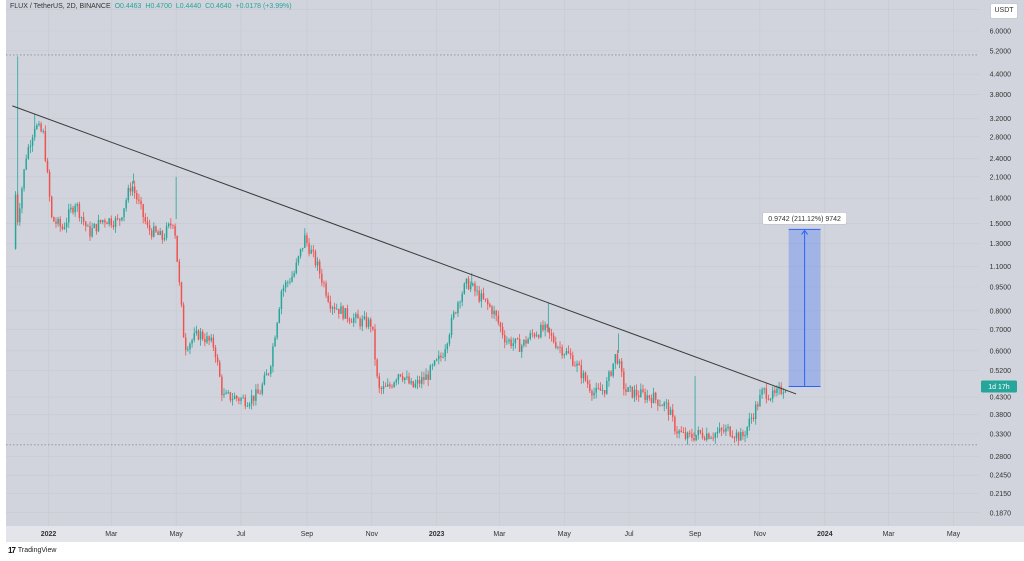  What do you see at coordinates (1004, 11) in the screenshot?
I see `currency-button: USDT` at bounding box center [1004, 11].